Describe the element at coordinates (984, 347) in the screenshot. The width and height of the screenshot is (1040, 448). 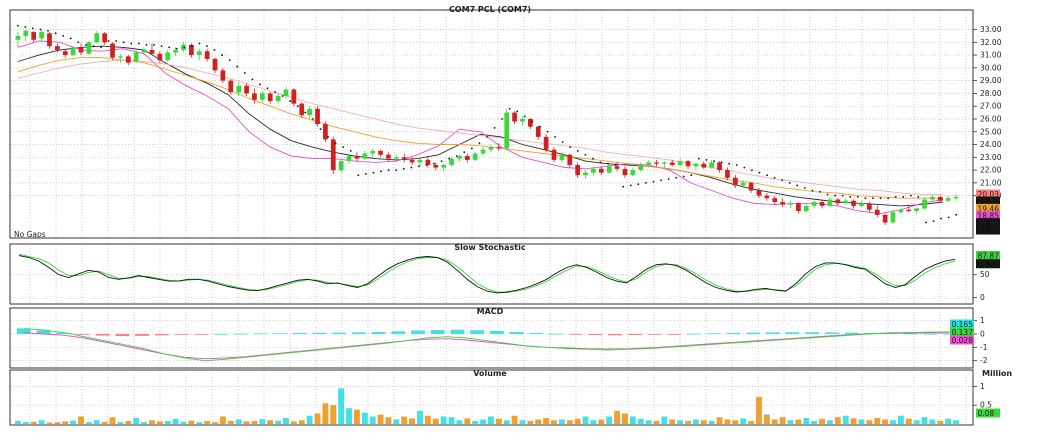
I see `axis-tick-label: -1` at that location.